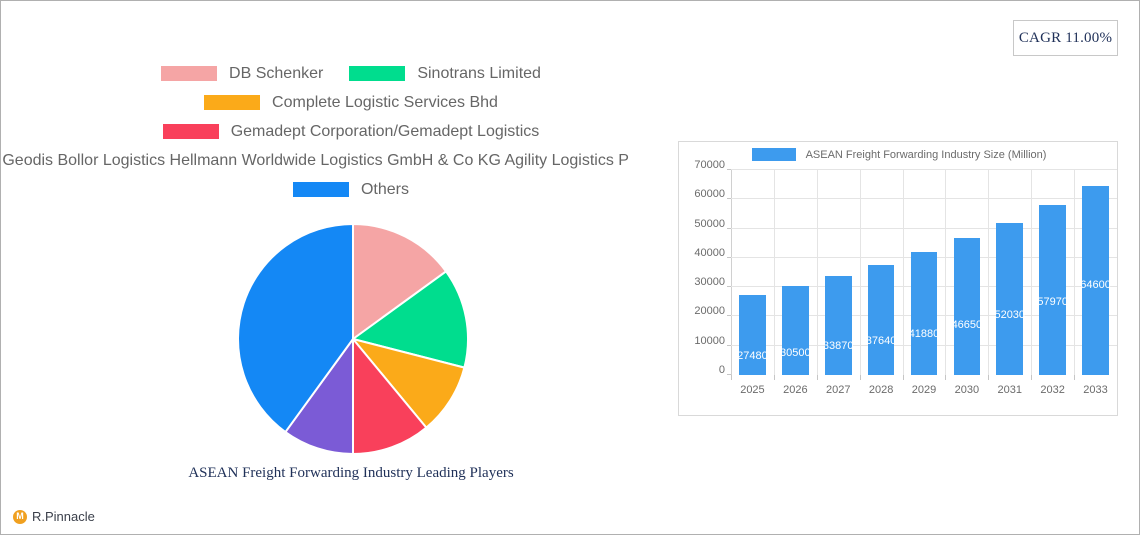 This screenshot has width=1140, height=535. I want to click on bar-value-label: 46650, so click(967, 325).